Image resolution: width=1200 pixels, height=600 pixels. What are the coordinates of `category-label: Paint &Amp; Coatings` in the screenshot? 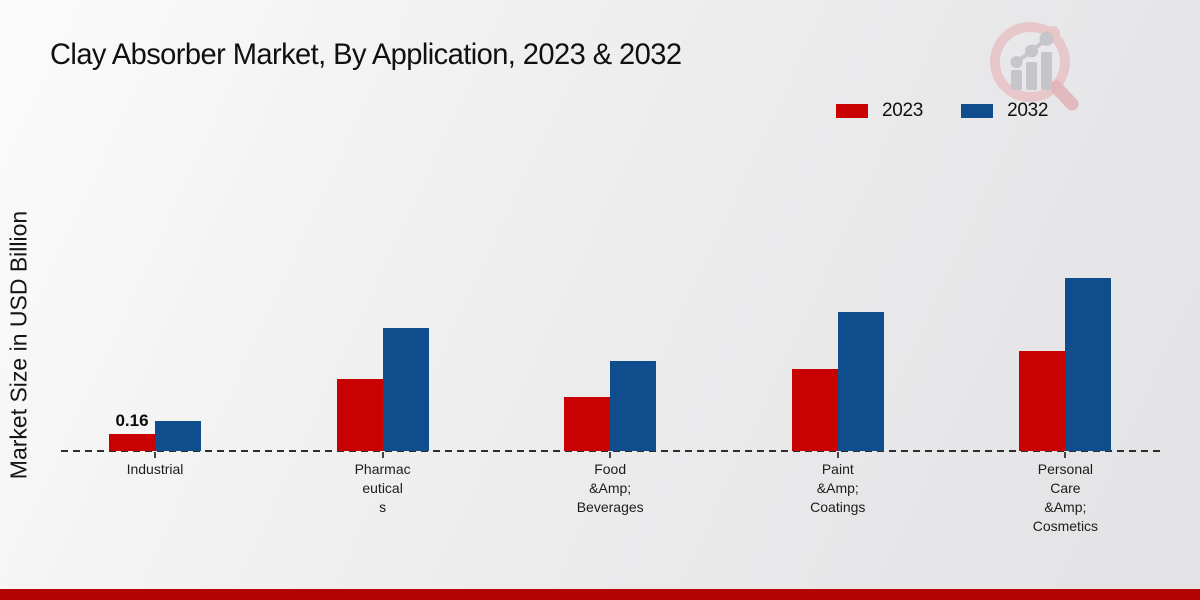 It's located at (838, 488).